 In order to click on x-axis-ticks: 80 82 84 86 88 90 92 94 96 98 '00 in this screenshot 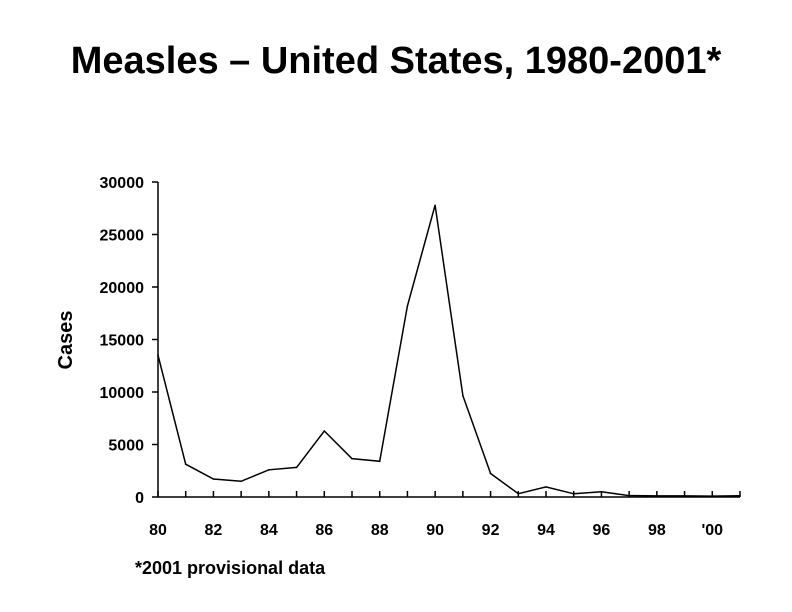, I will do `click(445, 515)`.